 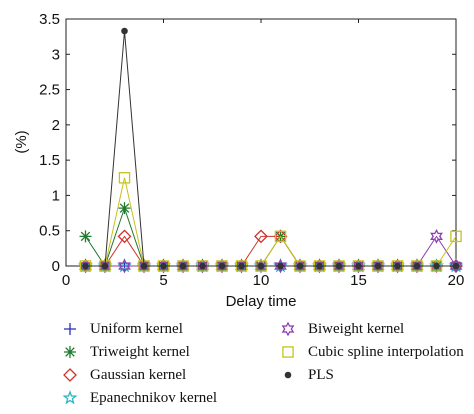 What do you see at coordinates (56, 266) in the screenshot?
I see `y-tick-label: 0` at bounding box center [56, 266].